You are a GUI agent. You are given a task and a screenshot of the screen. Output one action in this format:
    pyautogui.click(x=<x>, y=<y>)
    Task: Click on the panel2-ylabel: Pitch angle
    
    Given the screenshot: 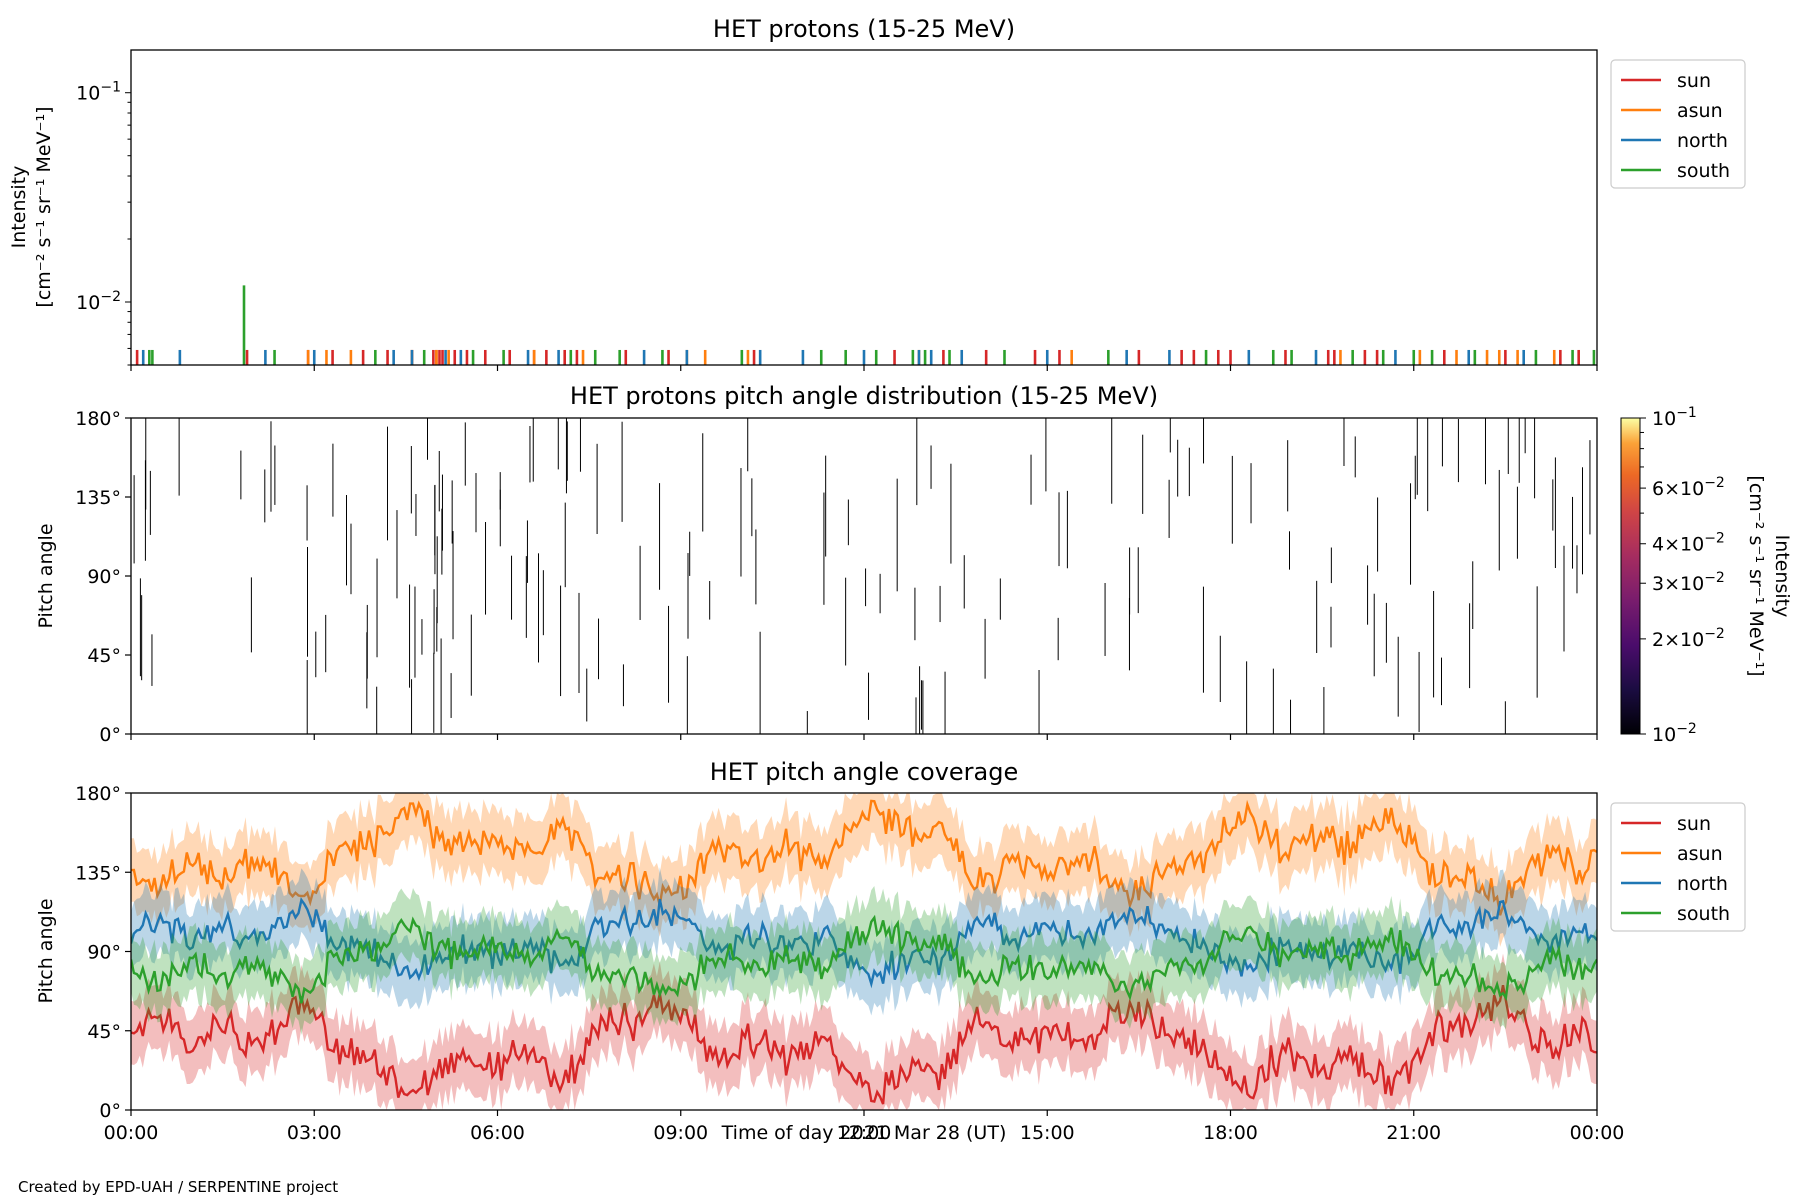 What is the action you would take?
    pyautogui.click(x=46, y=575)
    